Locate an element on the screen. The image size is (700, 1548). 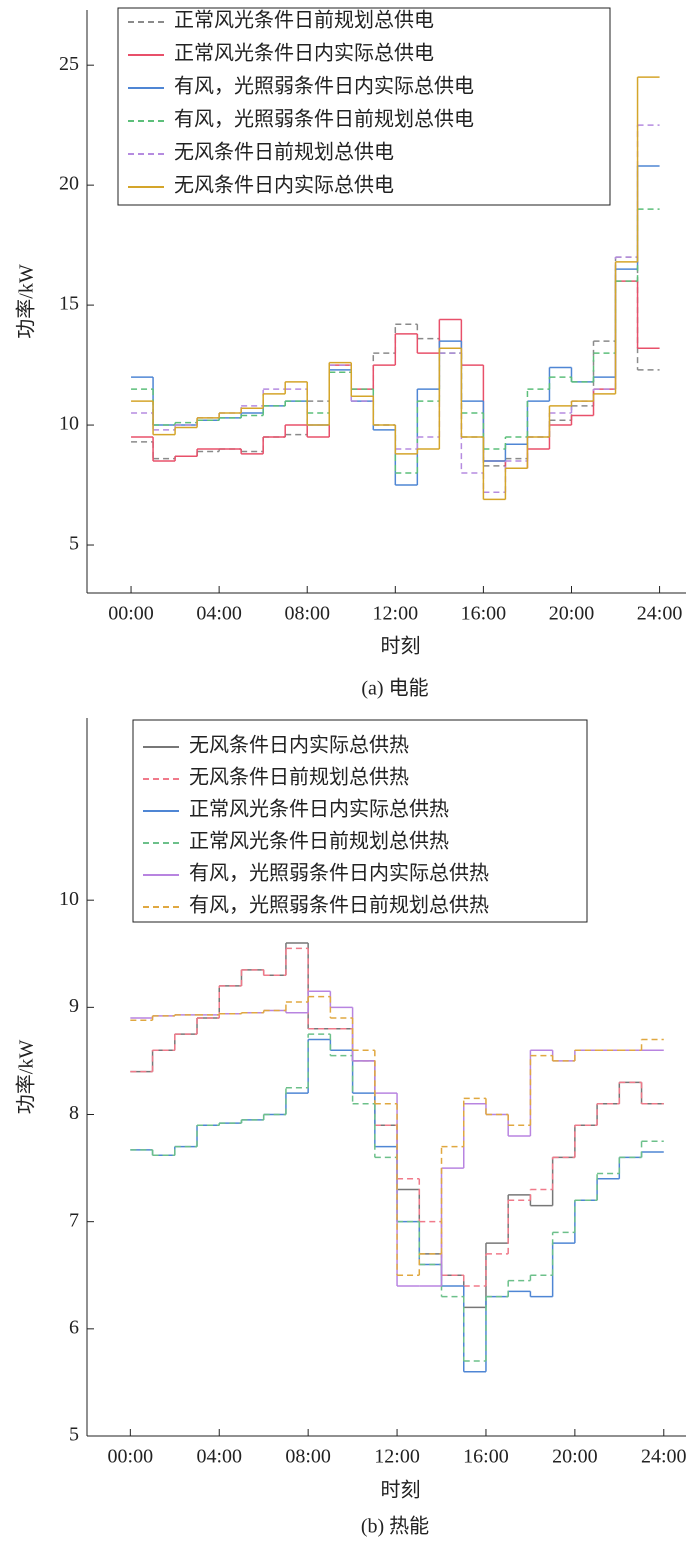
legend-label: 无风条件日前规划总供热 is located at coordinates (299, 777).